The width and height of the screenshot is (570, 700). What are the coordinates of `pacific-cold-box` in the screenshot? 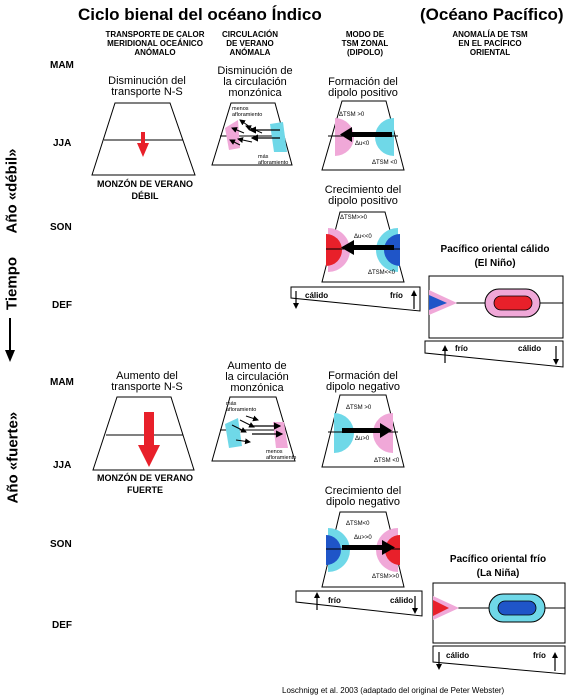 It's located at (499, 613).